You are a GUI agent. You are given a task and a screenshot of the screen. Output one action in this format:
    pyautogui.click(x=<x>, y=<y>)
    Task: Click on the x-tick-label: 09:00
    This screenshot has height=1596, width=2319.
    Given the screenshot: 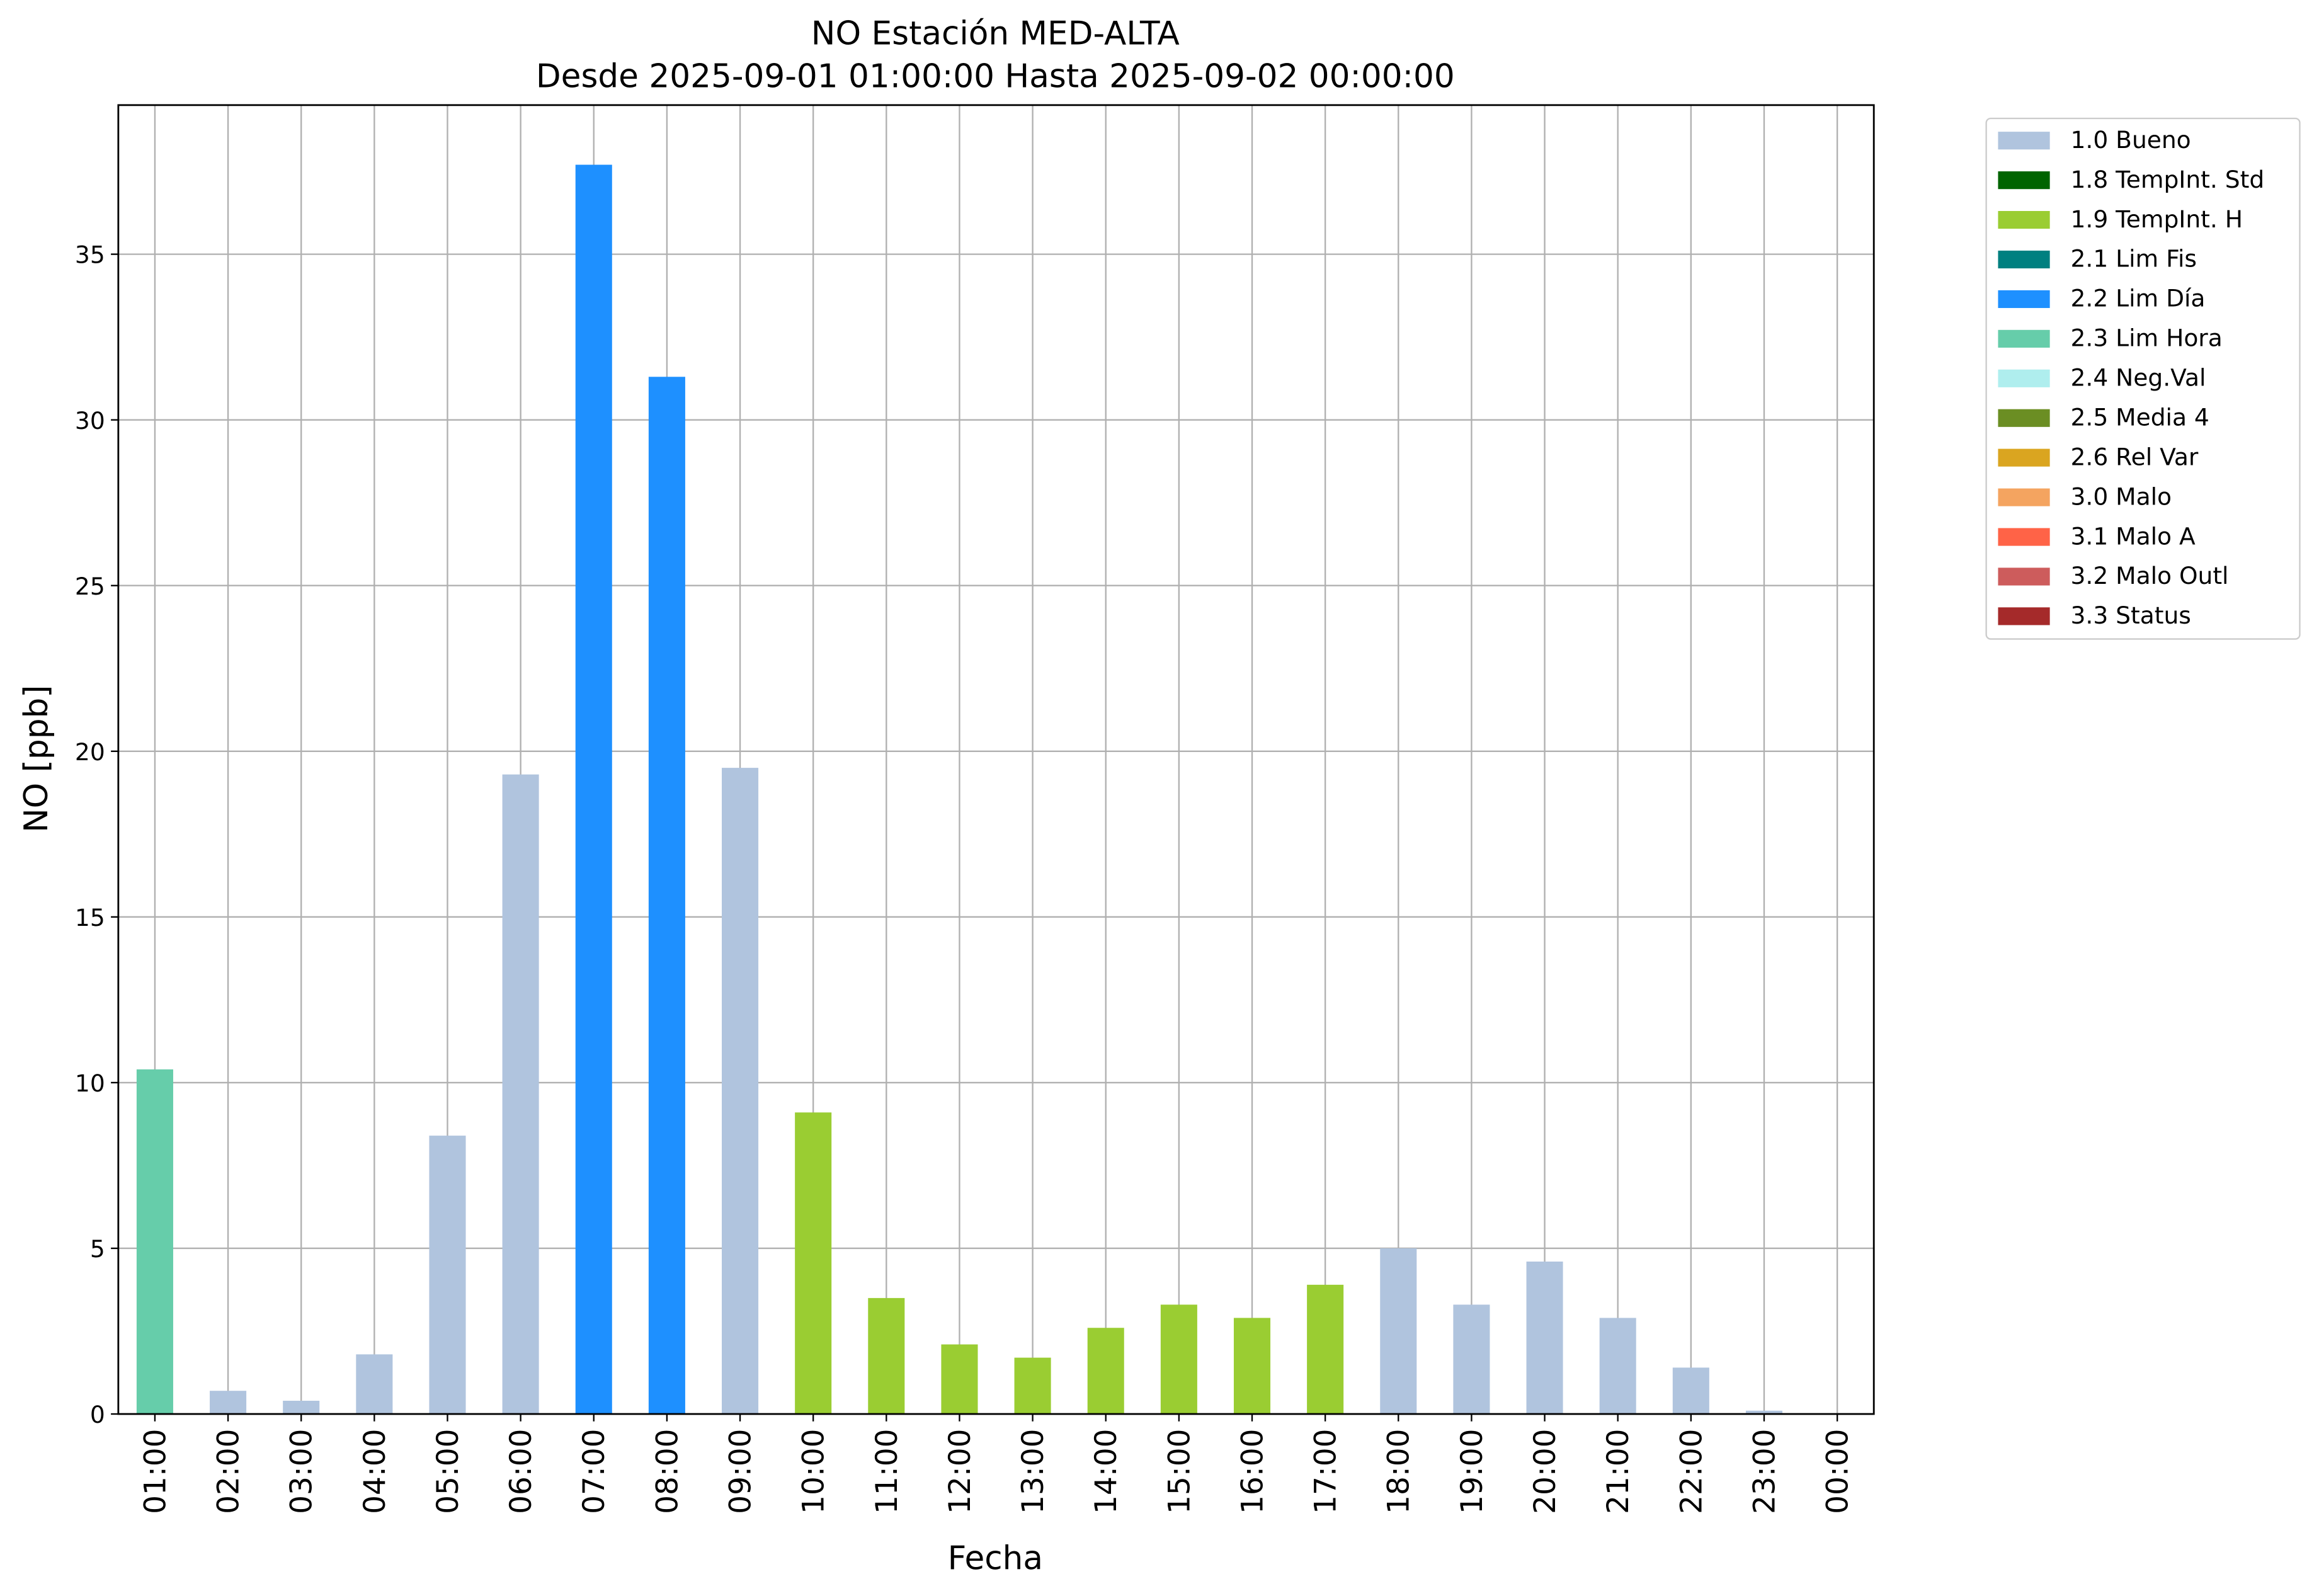 What is the action you would take?
    pyautogui.click(x=740, y=1471)
    